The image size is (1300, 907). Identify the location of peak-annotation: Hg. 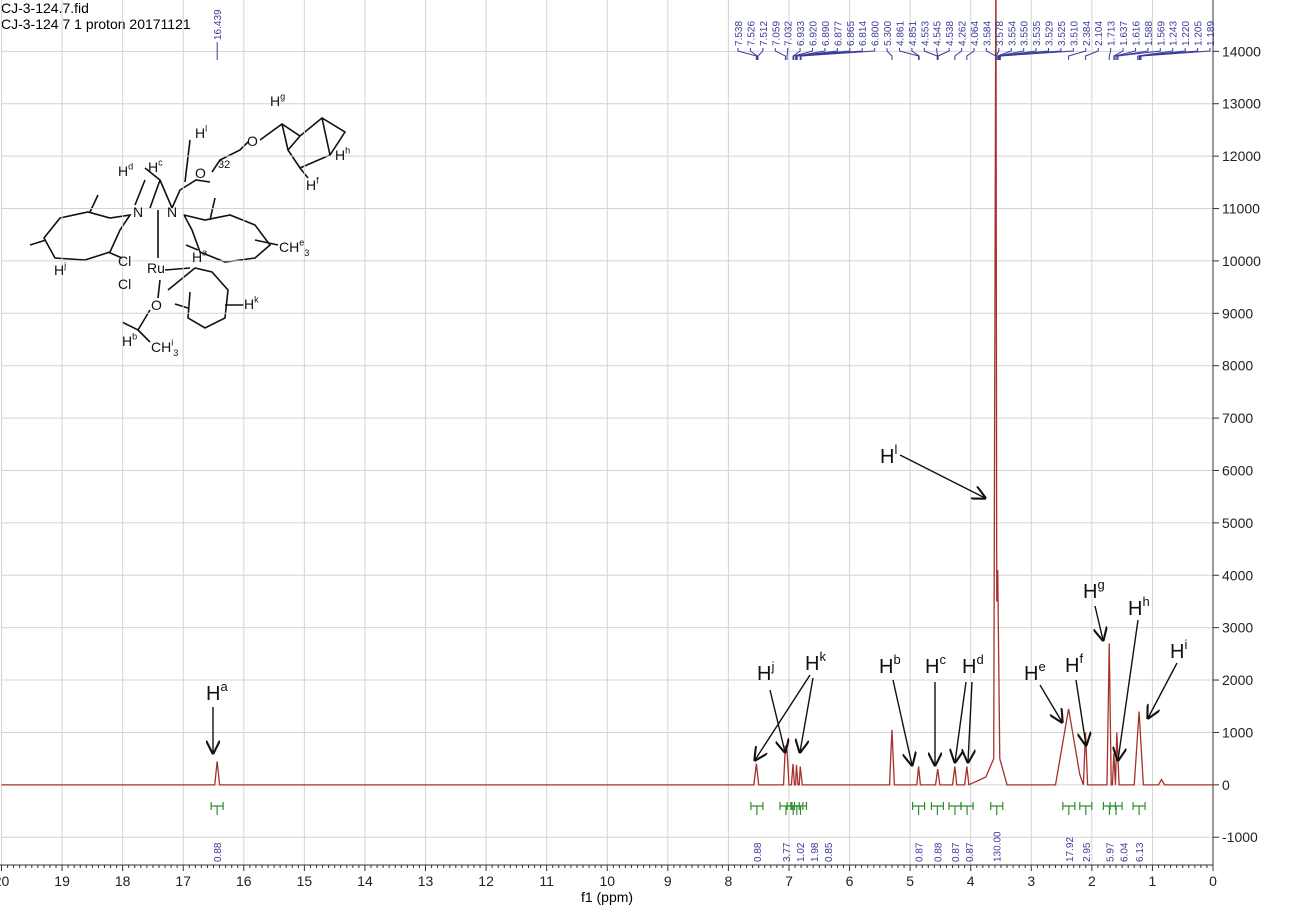
(1094, 590).